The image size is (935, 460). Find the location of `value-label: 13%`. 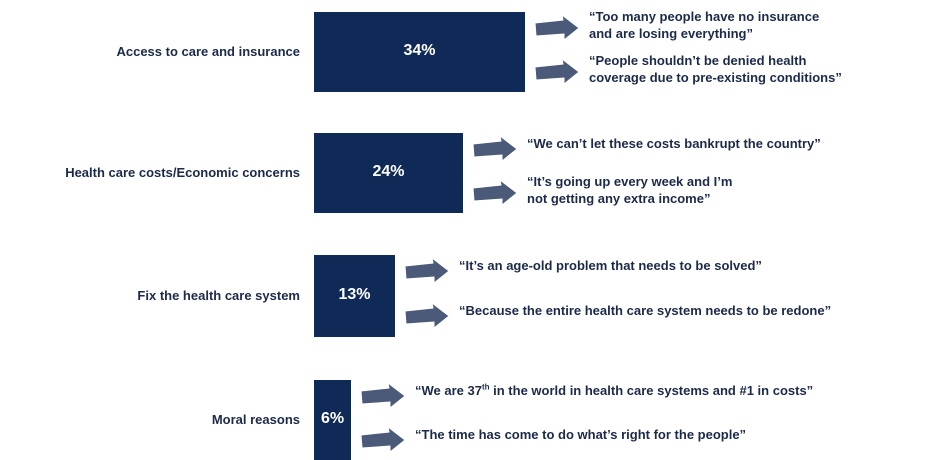

value-label: 13% is located at coordinates (354, 294).